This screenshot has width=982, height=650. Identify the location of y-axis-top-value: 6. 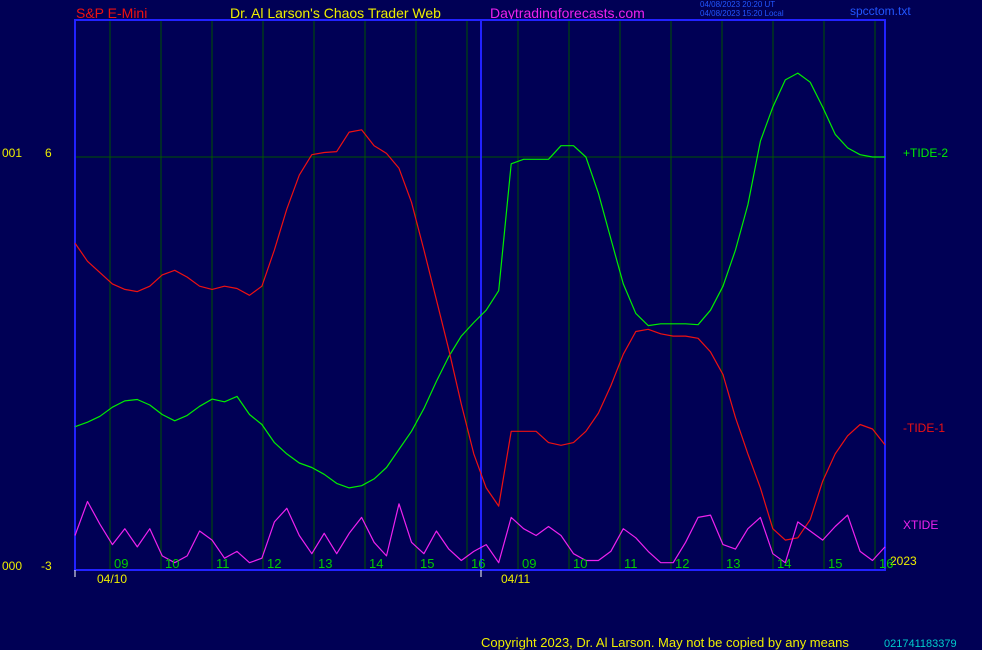
(48, 153).